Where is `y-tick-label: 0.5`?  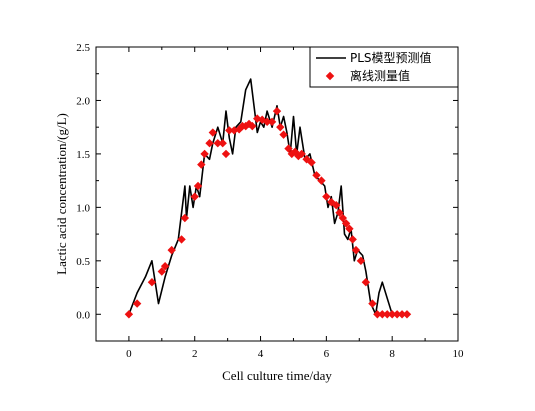
y-tick-label: 0.5 is located at coordinates (83, 262).